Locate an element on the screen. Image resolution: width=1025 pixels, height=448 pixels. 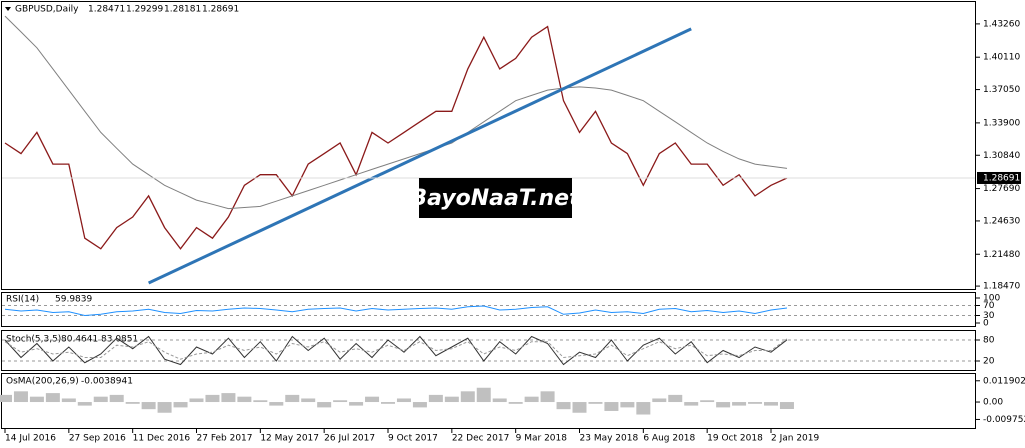
stoch-frame is located at coordinates (488, 350).